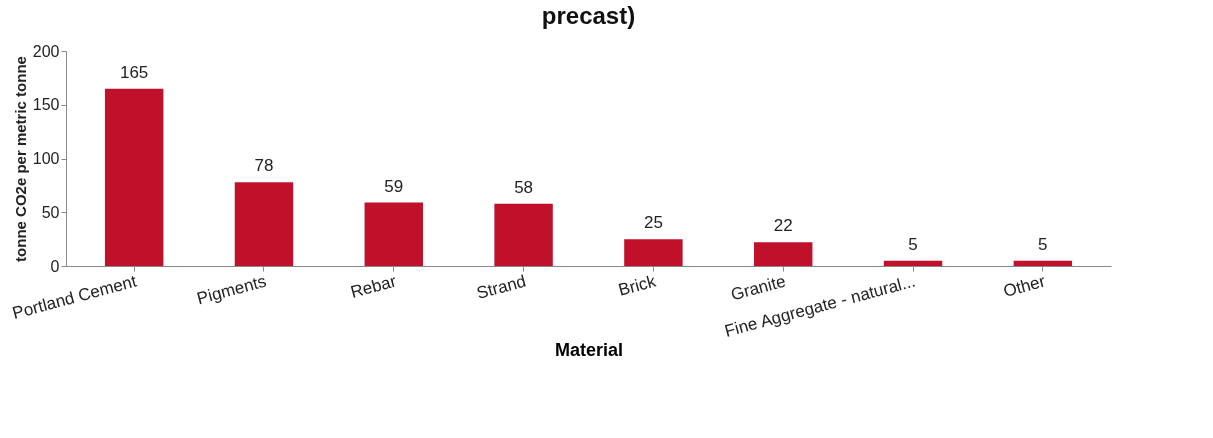 This screenshot has height=438, width=1213. I want to click on x-axis-title: Material, so click(589, 350).